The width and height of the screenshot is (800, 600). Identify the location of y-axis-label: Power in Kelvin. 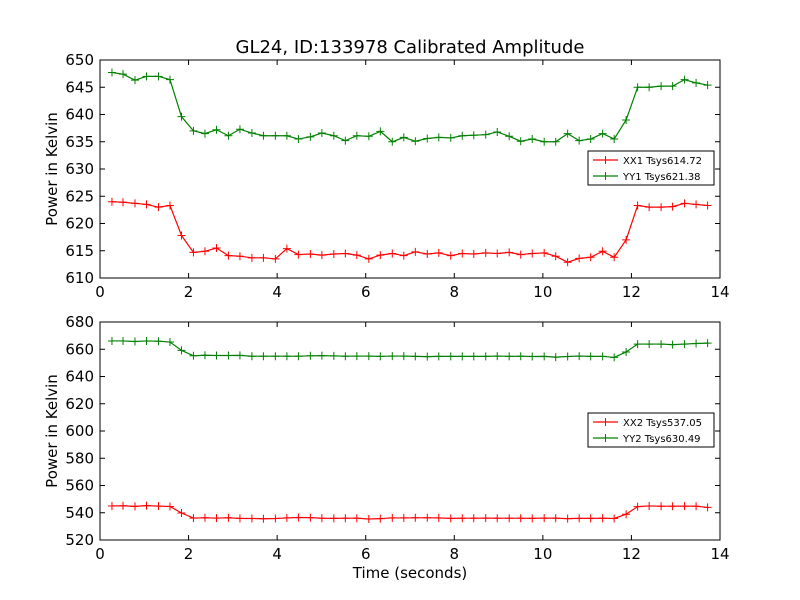
(52, 169).